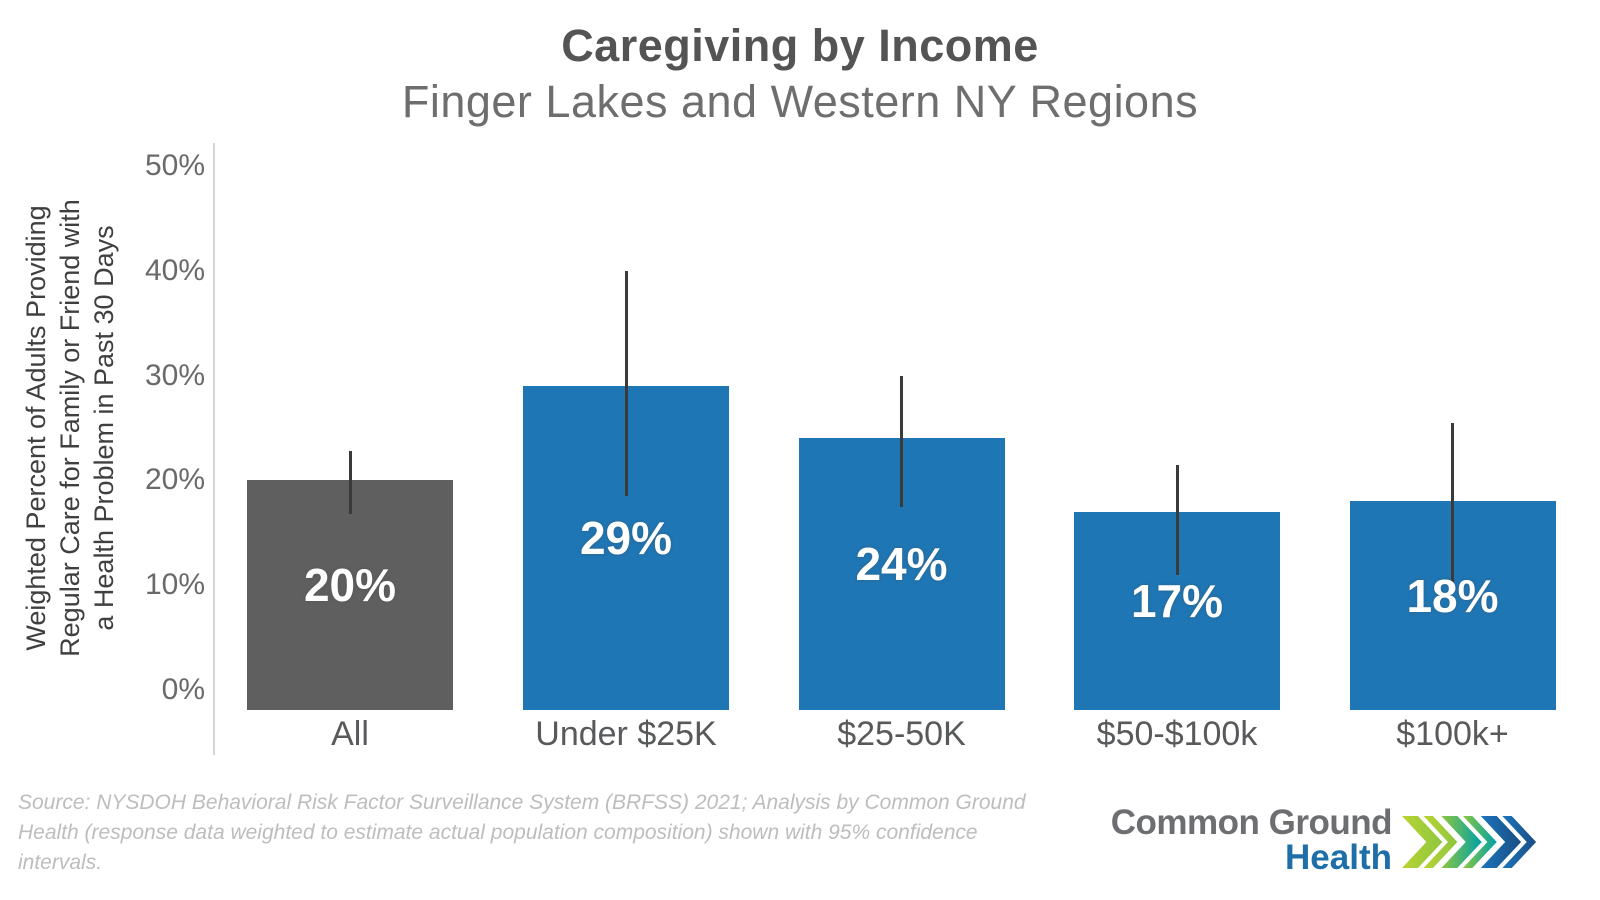 This screenshot has height=900, width=1600. I want to click on bar-value-label-under-25k: 29%, so click(626, 538).